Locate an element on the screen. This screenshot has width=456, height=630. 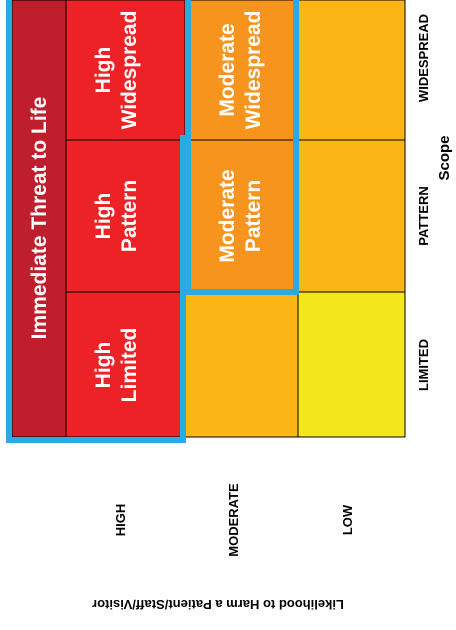
moderate-zone-highlight is located at coordinates (239, 147).